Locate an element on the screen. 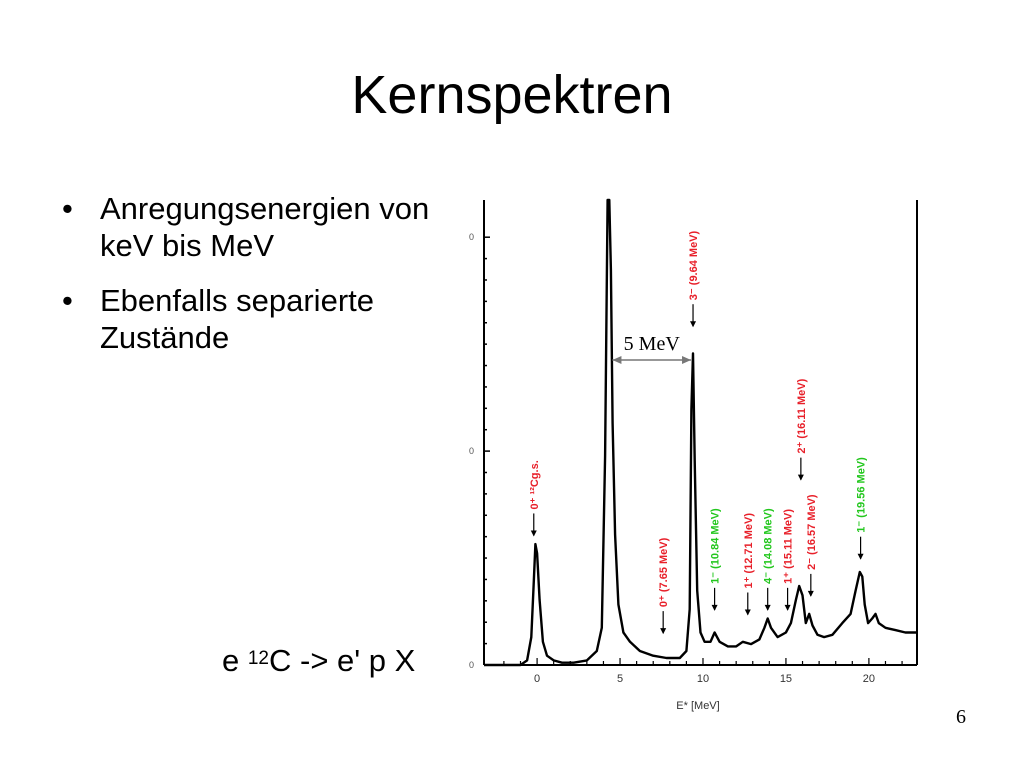 The height and width of the screenshot is (768, 1024). peak-label: 1⁺ (15.11 MeV) is located at coordinates (789, 546).